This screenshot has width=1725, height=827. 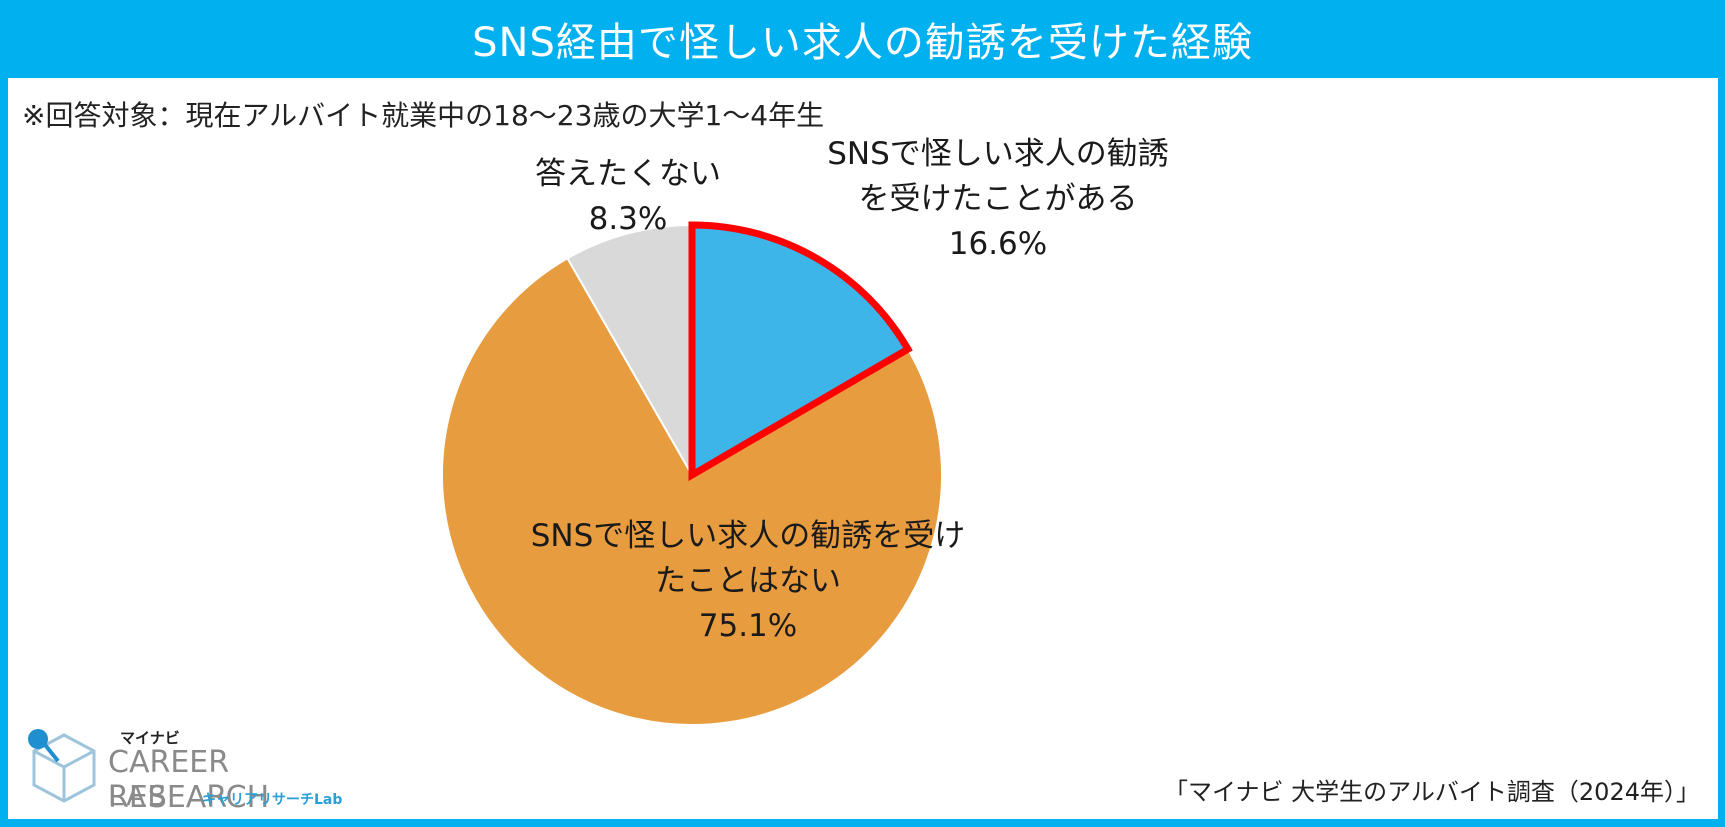 I want to click on slice-label-no: SNSで怪しい求人の勧誘を受け たことはない 75.1%, so click(x=748, y=581).